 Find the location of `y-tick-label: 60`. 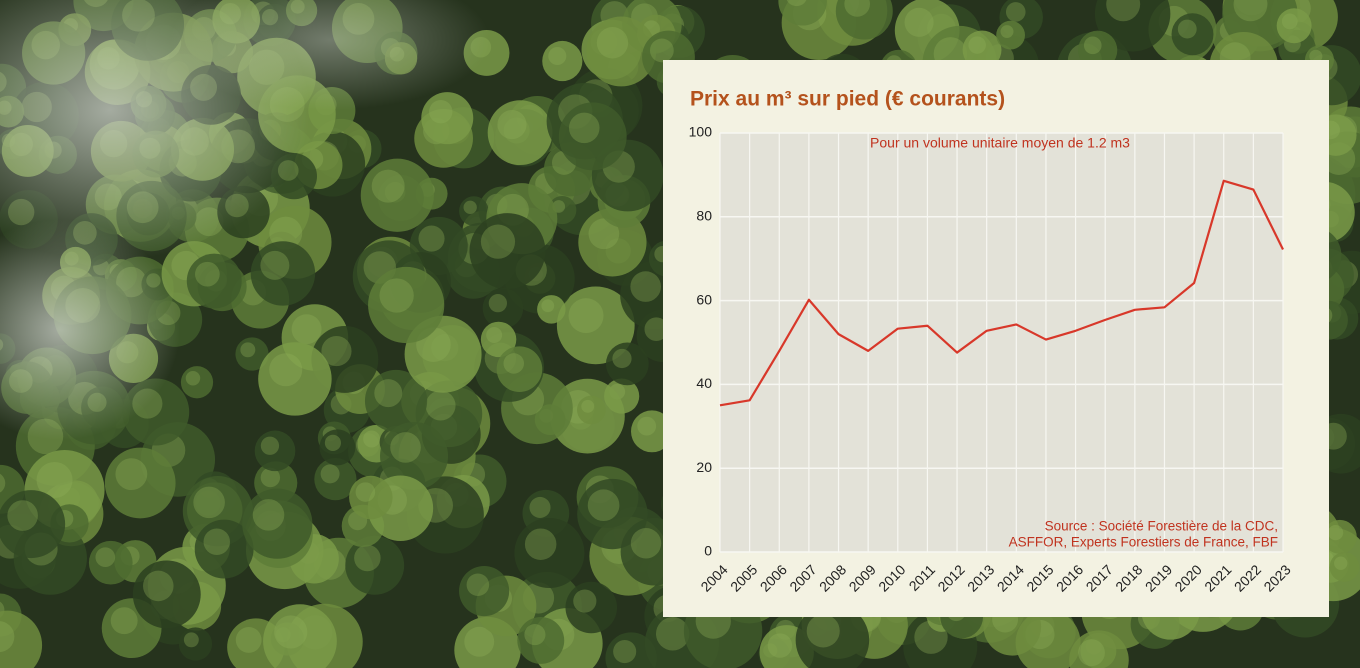

y-tick-label: 60 is located at coordinates (704, 299).